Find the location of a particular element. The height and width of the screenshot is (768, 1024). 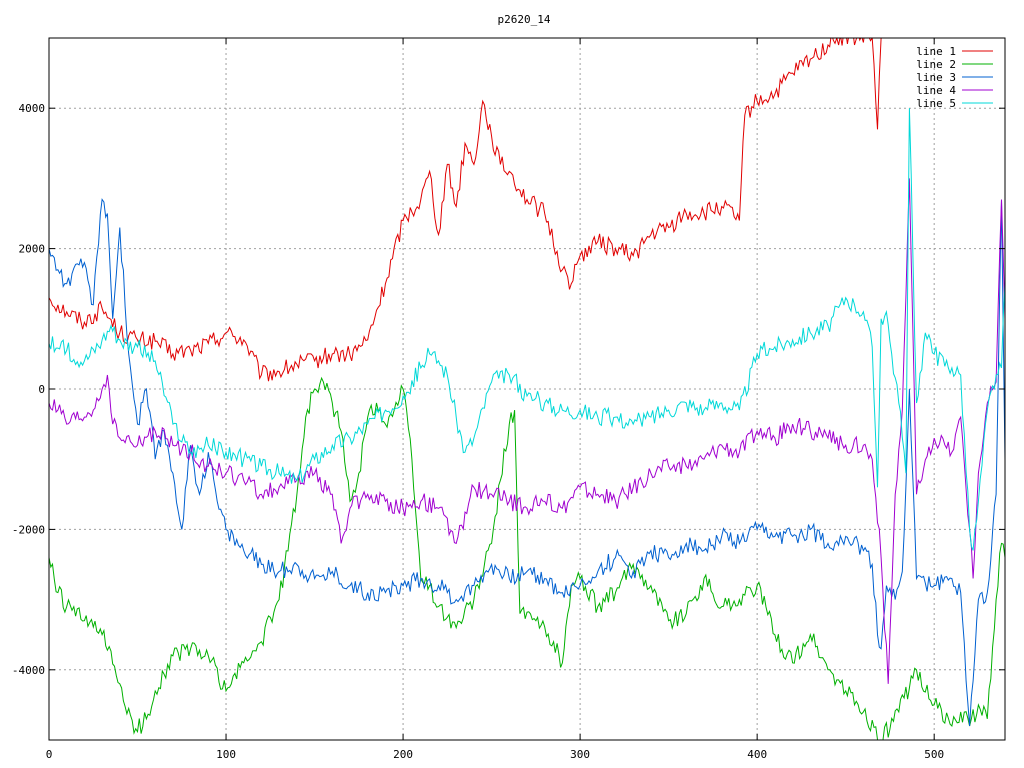

x-tick-label: 300 is located at coordinates (580, 754).